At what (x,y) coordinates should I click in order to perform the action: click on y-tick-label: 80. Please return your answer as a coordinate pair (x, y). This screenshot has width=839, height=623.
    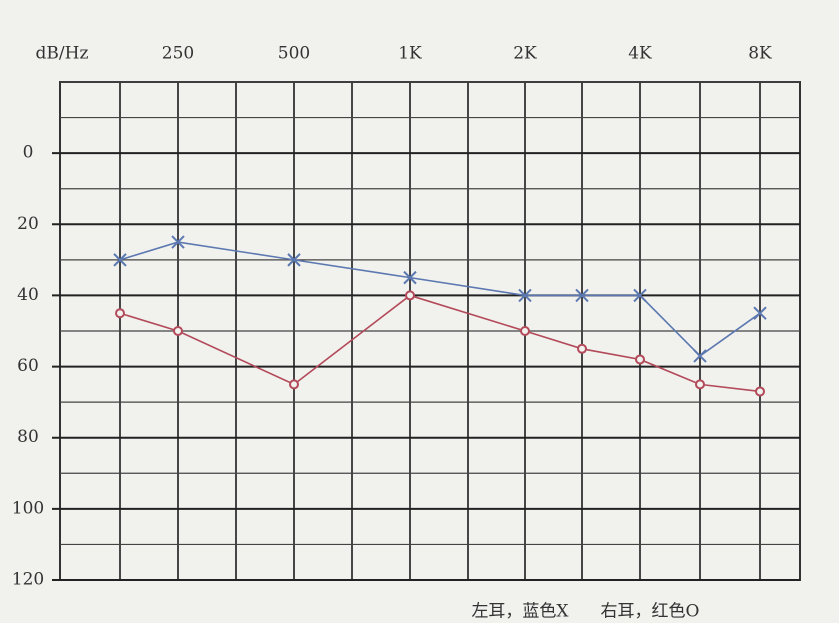
    Looking at the image, I should click on (28, 437).